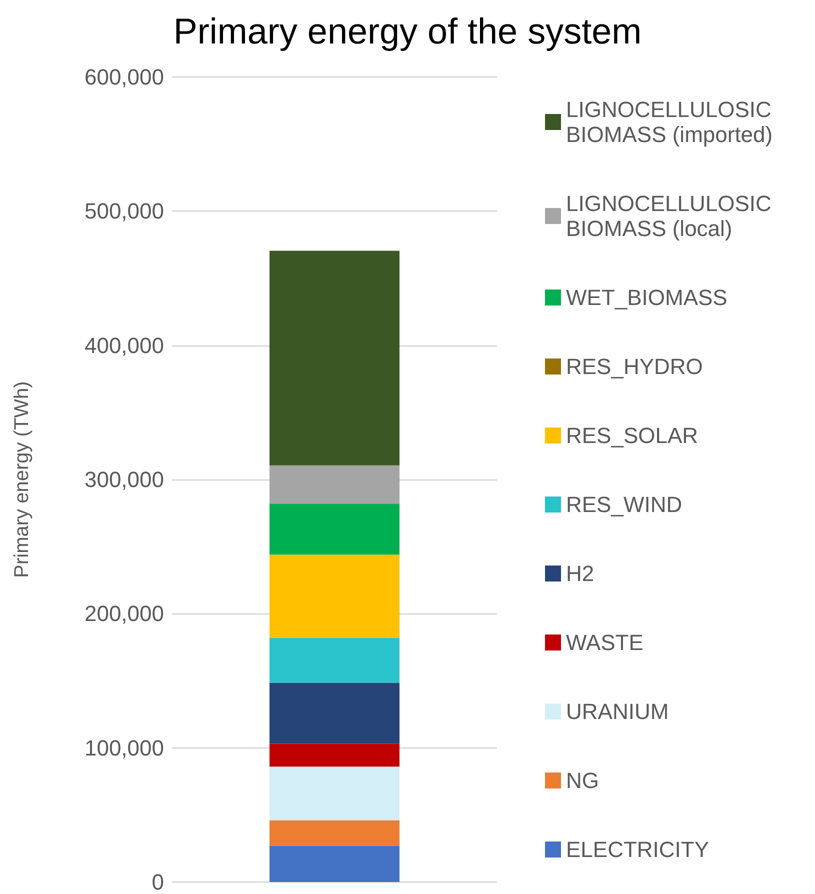 The image size is (815, 894). What do you see at coordinates (580, 573) in the screenshot?
I see `legend-label: H2` at bounding box center [580, 573].